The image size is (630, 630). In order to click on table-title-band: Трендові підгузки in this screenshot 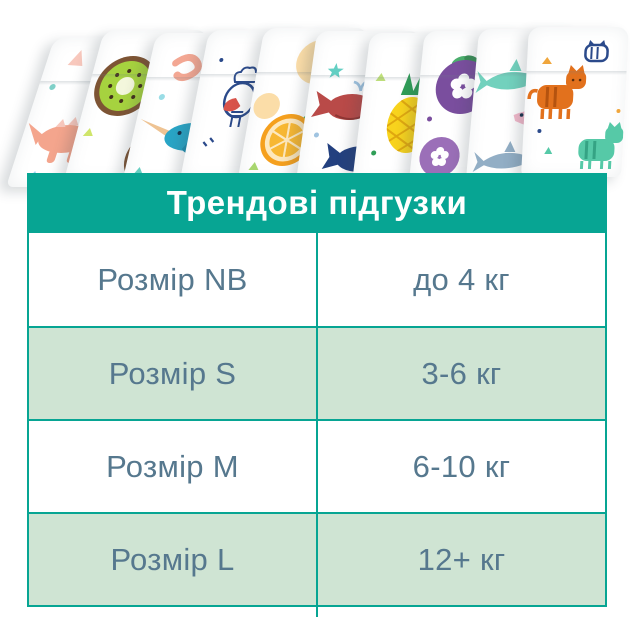, I will do `click(317, 203)`.